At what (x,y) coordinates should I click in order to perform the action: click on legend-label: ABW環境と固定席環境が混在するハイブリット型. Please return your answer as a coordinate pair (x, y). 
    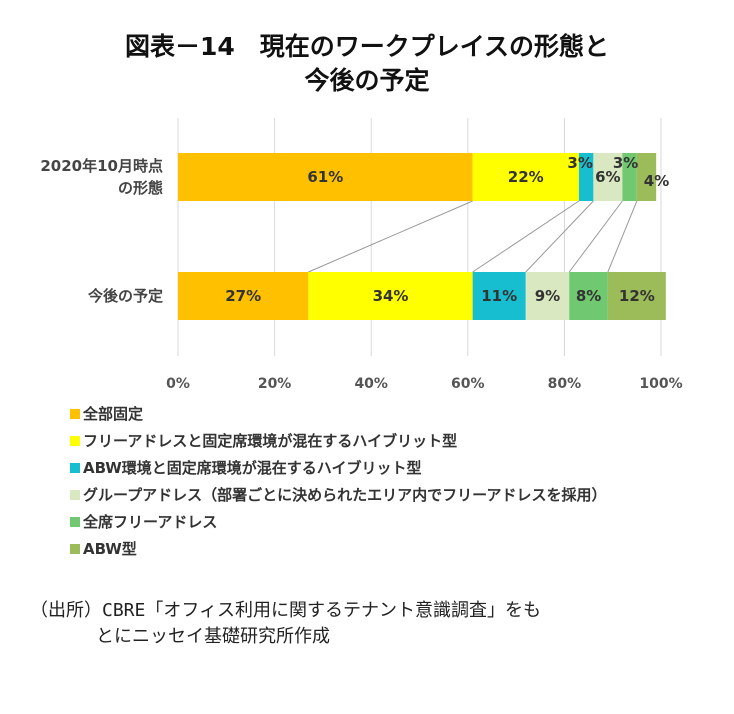
    Looking at the image, I should click on (252, 468).